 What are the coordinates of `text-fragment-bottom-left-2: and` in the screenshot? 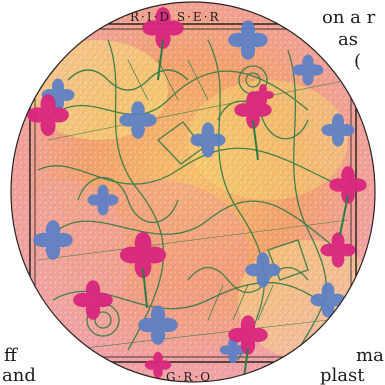 It's located at (19, 375).